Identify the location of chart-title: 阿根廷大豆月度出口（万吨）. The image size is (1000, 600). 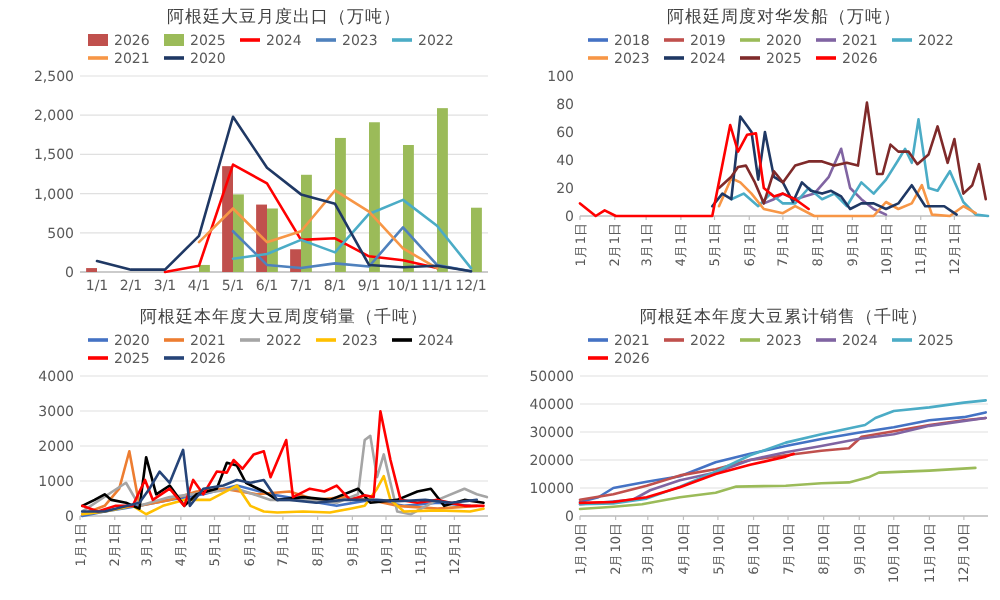
(284, 17).